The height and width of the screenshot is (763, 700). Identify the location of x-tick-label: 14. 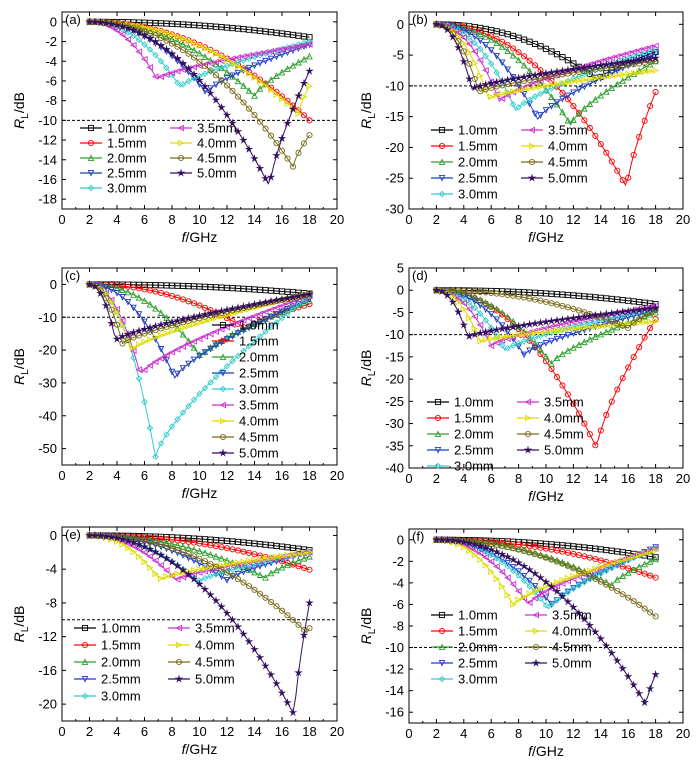
(254, 731).